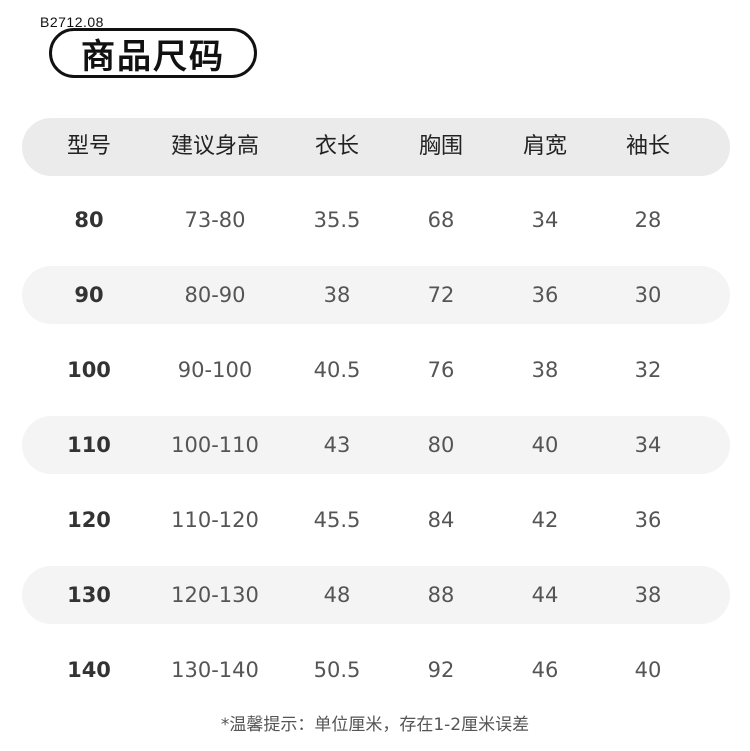 The image size is (750, 751). I want to click on value-cell: 45.5, so click(337, 520).